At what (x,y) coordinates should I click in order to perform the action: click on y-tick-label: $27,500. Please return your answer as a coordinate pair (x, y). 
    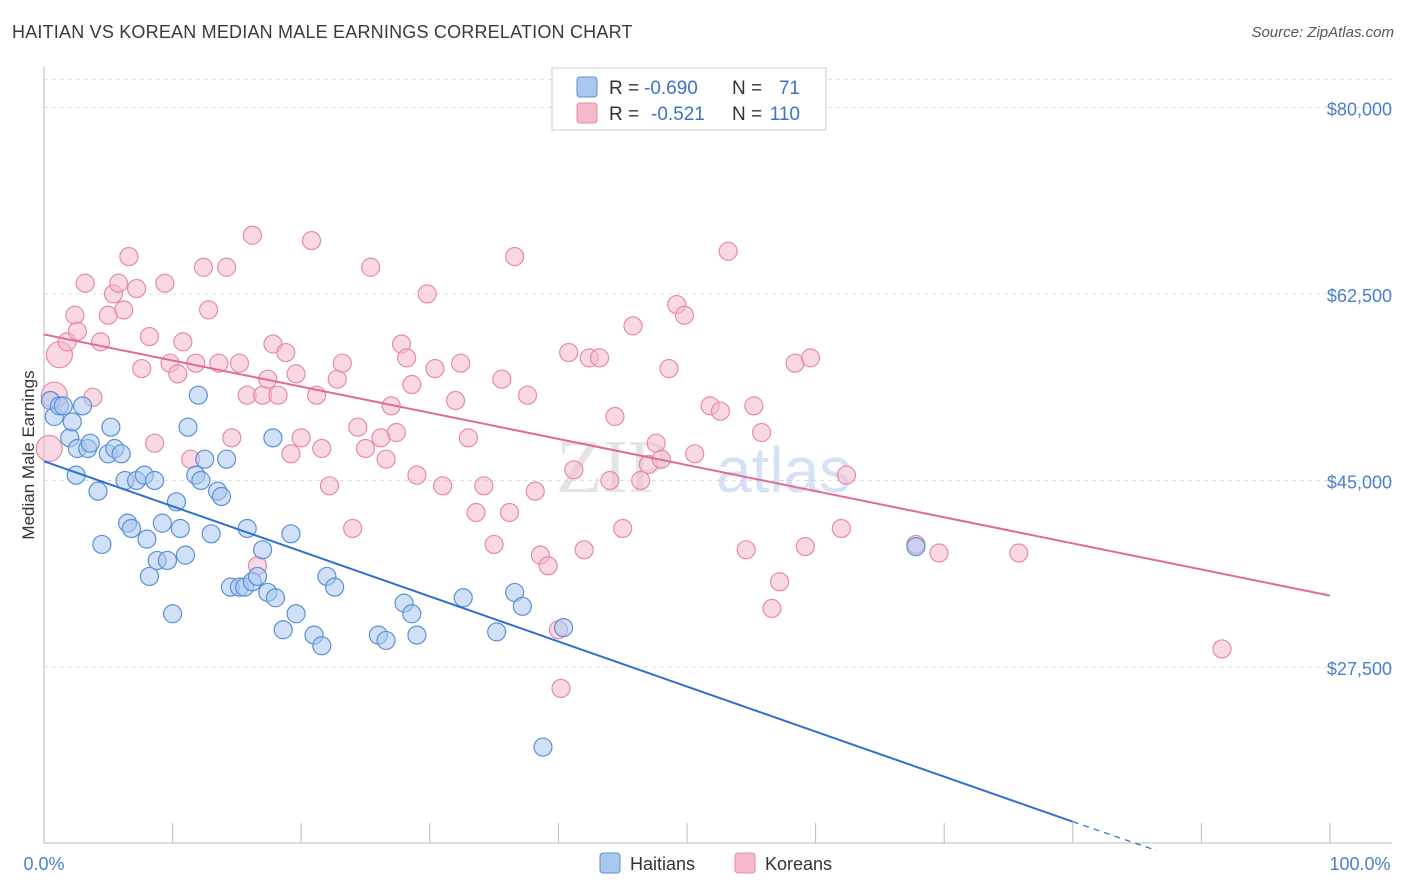
    Looking at the image, I should click on (1359, 669).